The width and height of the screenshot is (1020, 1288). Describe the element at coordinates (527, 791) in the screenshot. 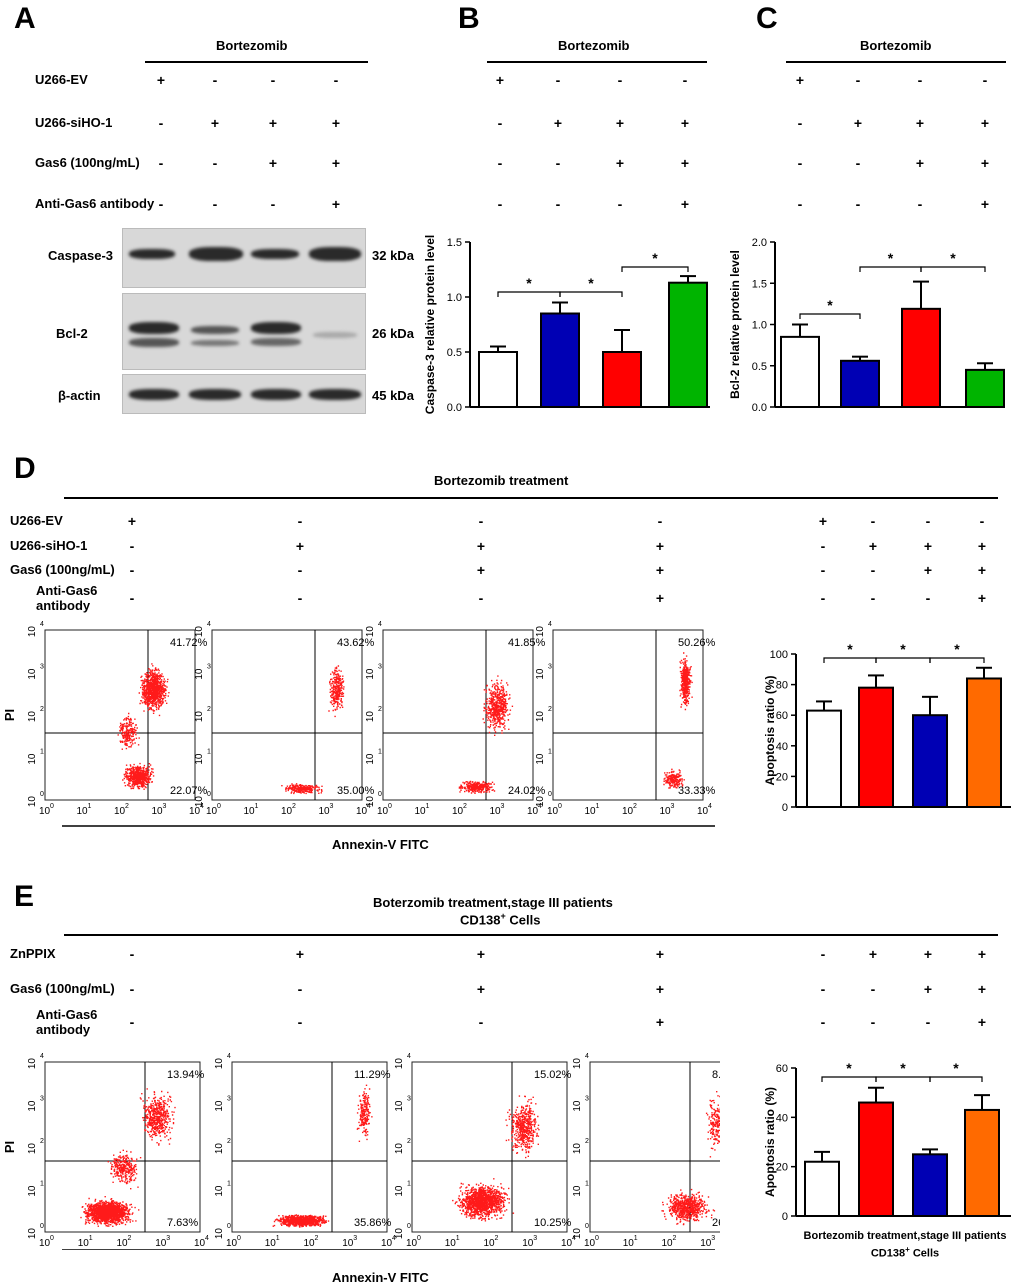

I see `quadrant-lower-right-percent: 24.02%` at that location.